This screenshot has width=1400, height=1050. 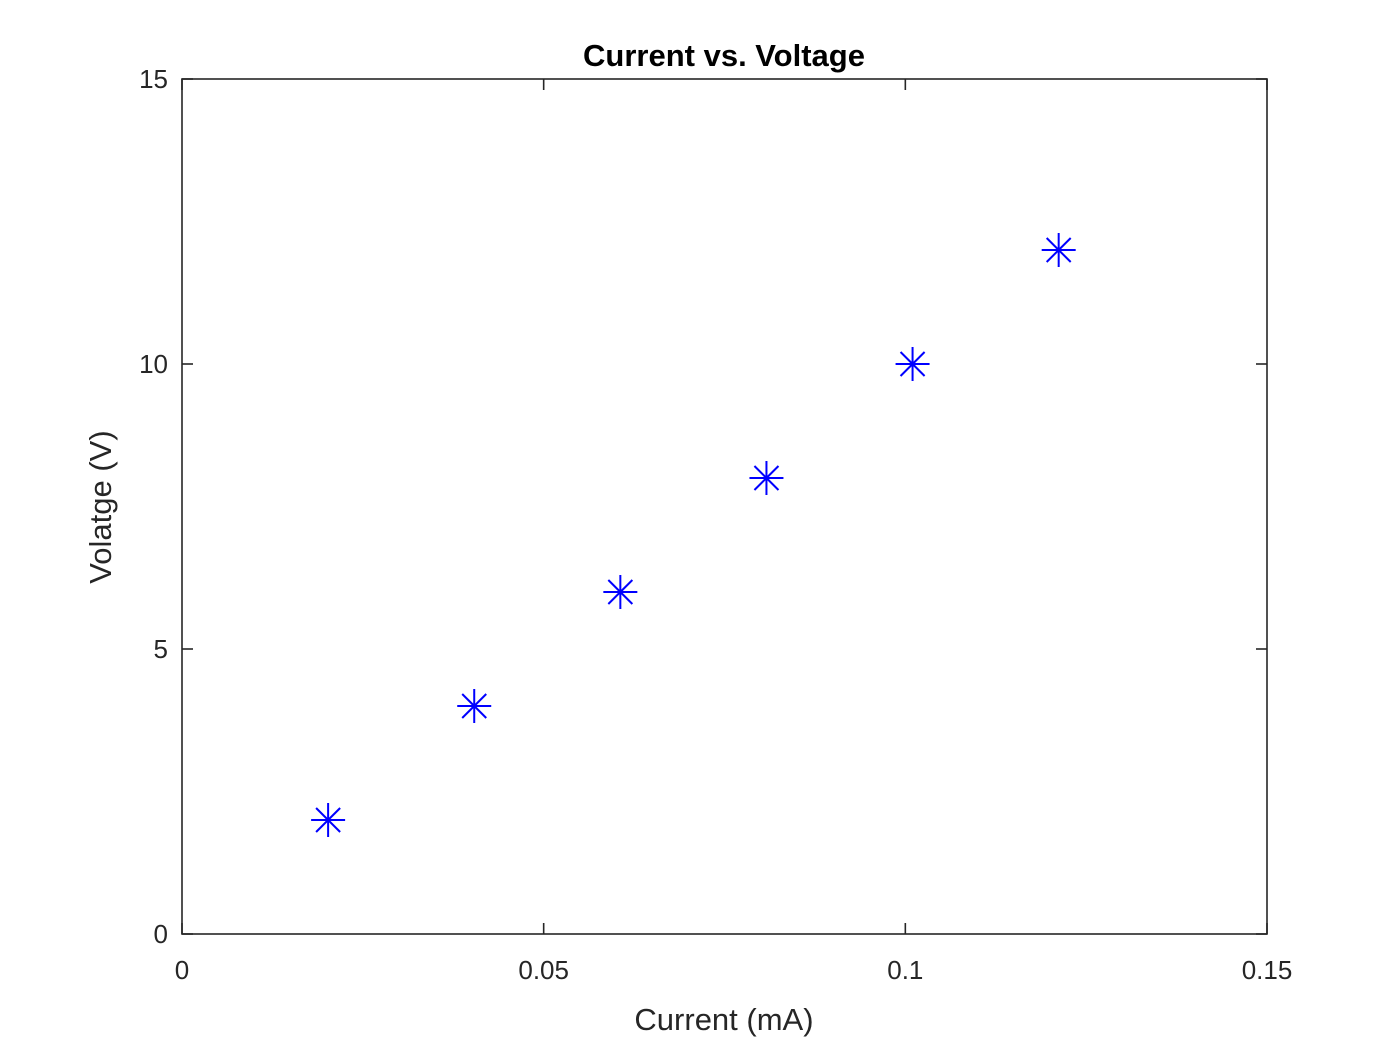 What do you see at coordinates (543, 970) in the screenshot?
I see `x-tick-label: 0.05` at bounding box center [543, 970].